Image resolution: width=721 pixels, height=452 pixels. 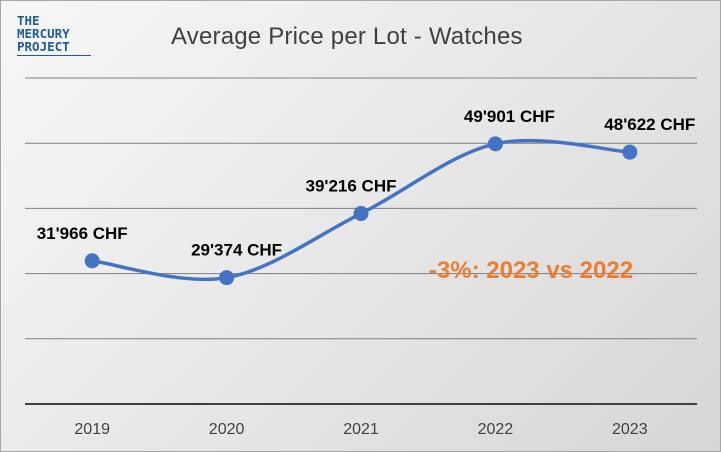 What do you see at coordinates (43, 46) in the screenshot?
I see `logo-line-3: PROJECT` at bounding box center [43, 46].